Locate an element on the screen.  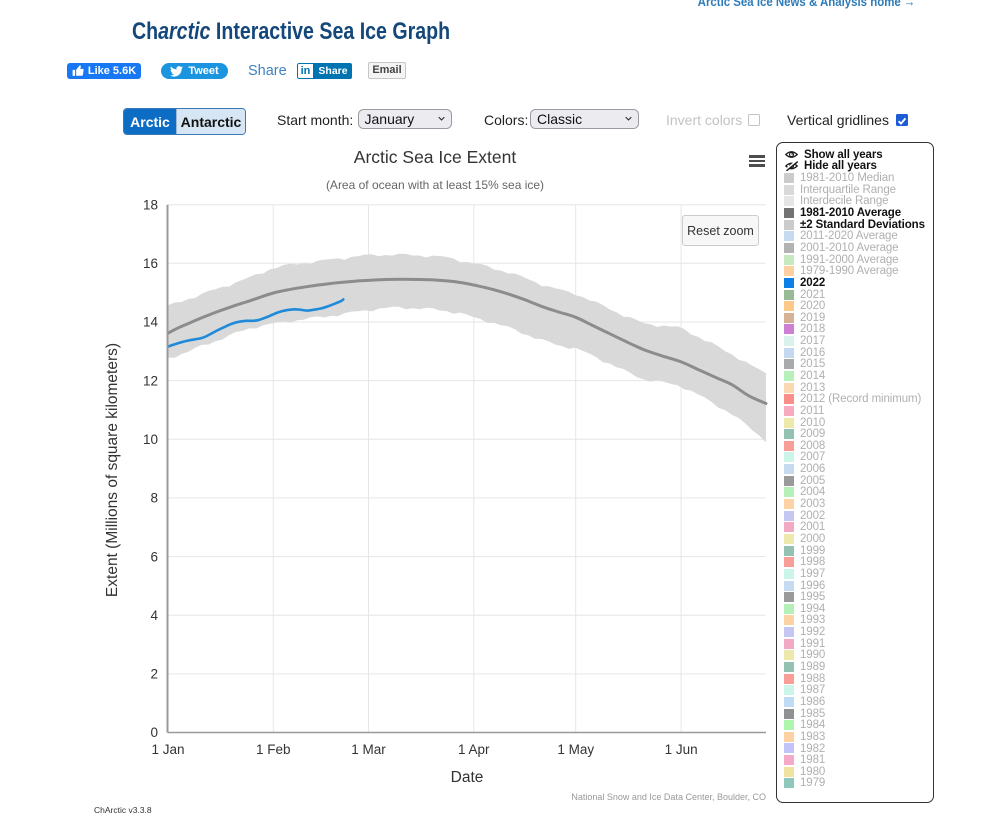
svg-text: 18 is located at coordinates (150, 204).